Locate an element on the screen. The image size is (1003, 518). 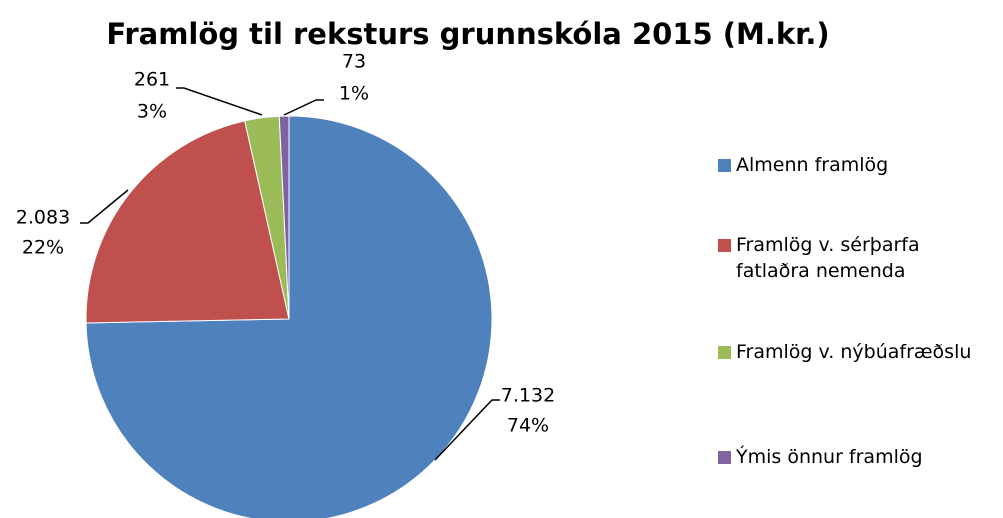
percent-label: 3% is located at coordinates (152, 112).